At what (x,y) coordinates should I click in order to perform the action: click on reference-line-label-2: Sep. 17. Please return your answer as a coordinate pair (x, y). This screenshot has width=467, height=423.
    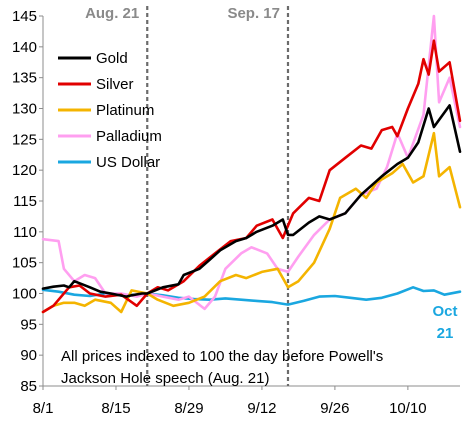
    Looking at the image, I should click on (253, 13).